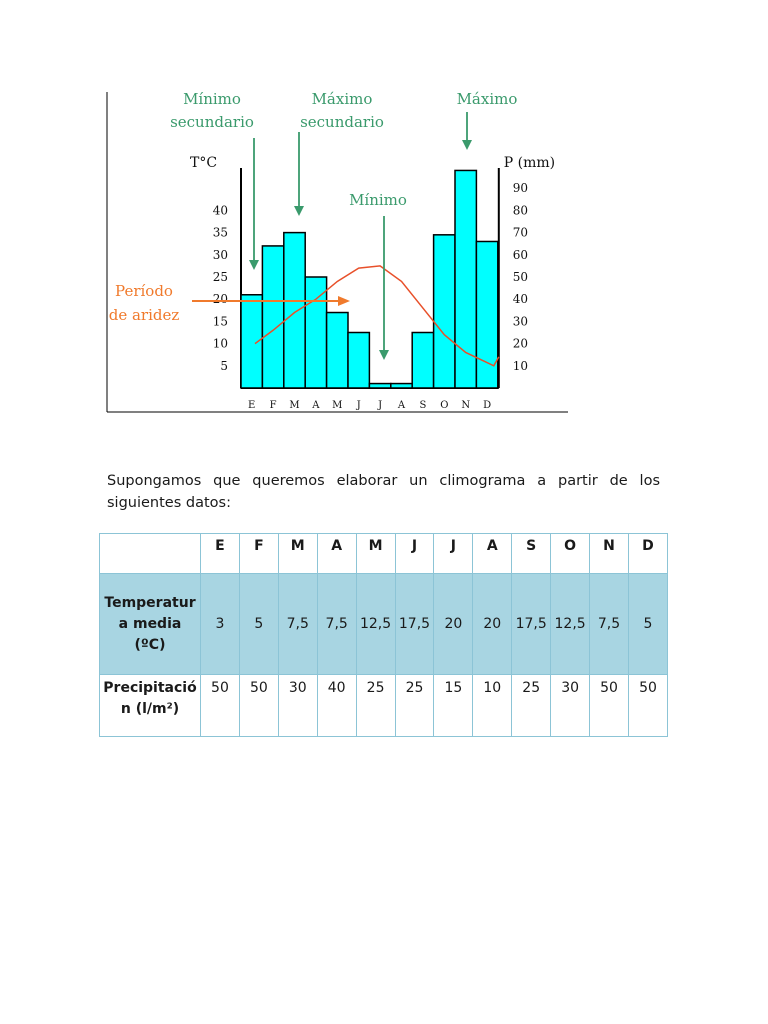  Describe the element at coordinates (492, 705) in the screenshot. I see `precipitation-cell: 10` at that location.